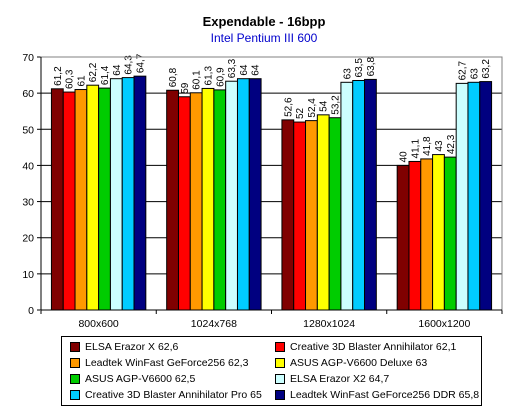 This screenshot has width=528, height=415. Describe the element at coordinates (214, 324) in the screenshot. I see `x-tick-label: 1024x768` at that location.